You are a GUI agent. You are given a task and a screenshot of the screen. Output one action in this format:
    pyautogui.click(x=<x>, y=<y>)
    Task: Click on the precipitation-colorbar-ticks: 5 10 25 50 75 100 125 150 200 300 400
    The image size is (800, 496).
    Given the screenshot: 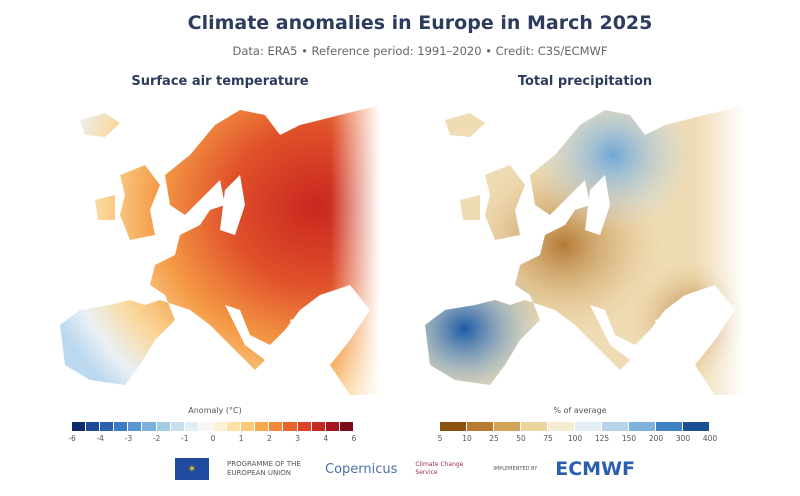 What is the action you would take?
    pyautogui.click(x=577, y=439)
    